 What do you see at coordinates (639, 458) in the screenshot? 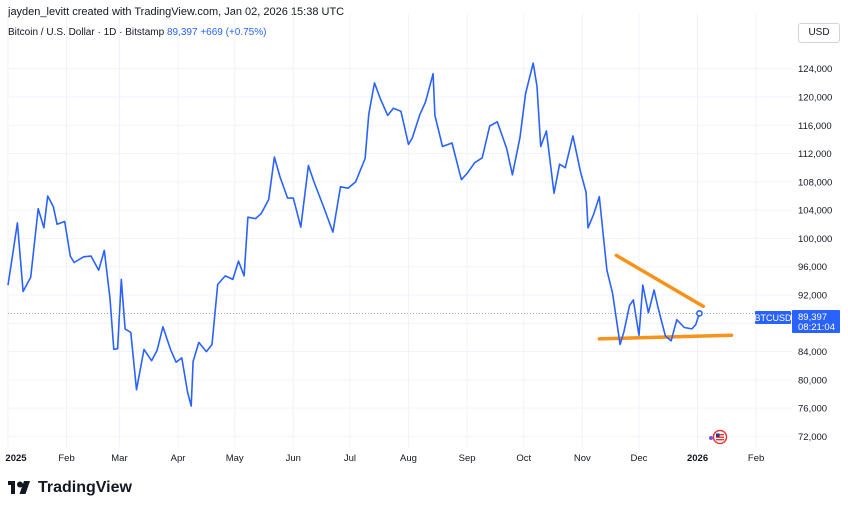
I see `x-tick-label: Dec` at bounding box center [639, 458].